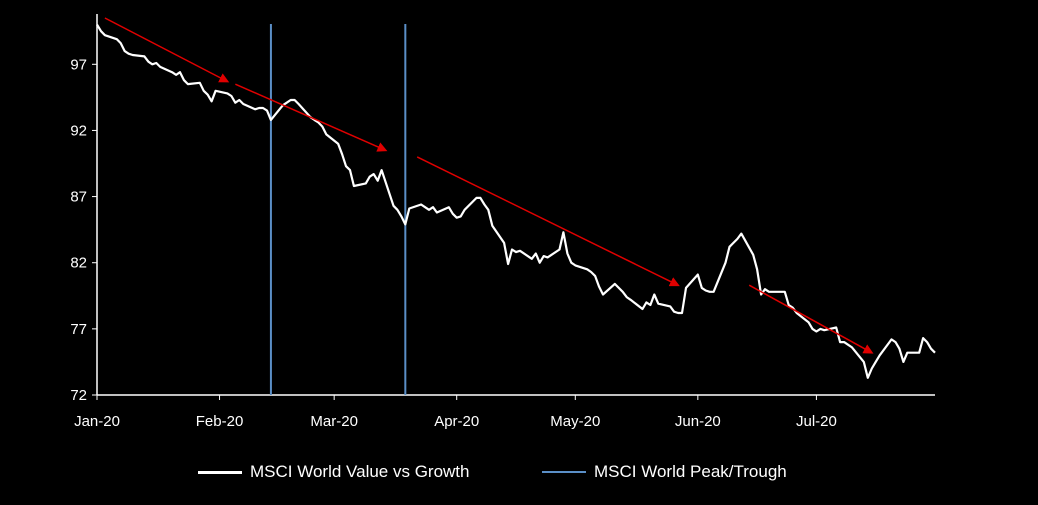  I want to click on y-tick-label: 97, so click(78, 64).